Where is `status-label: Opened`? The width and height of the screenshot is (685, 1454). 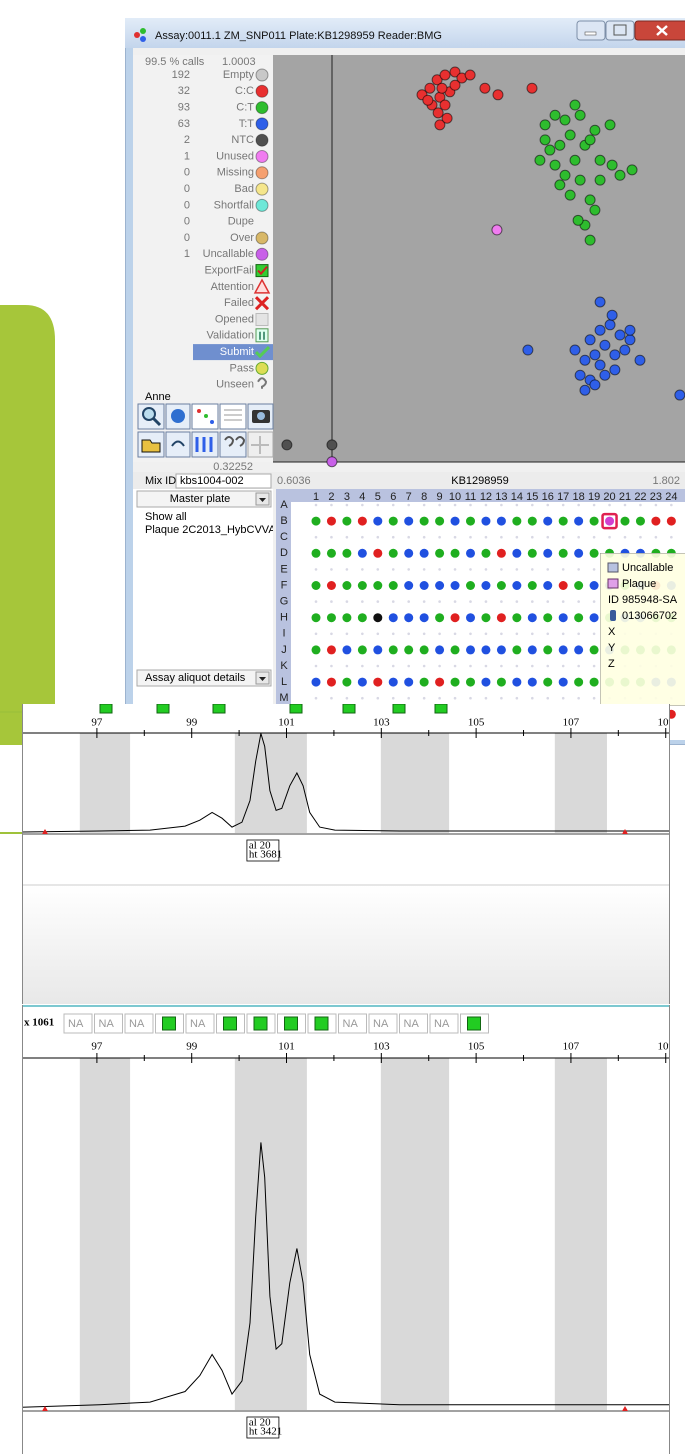
status-label: Opened is located at coordinates (234, 319).